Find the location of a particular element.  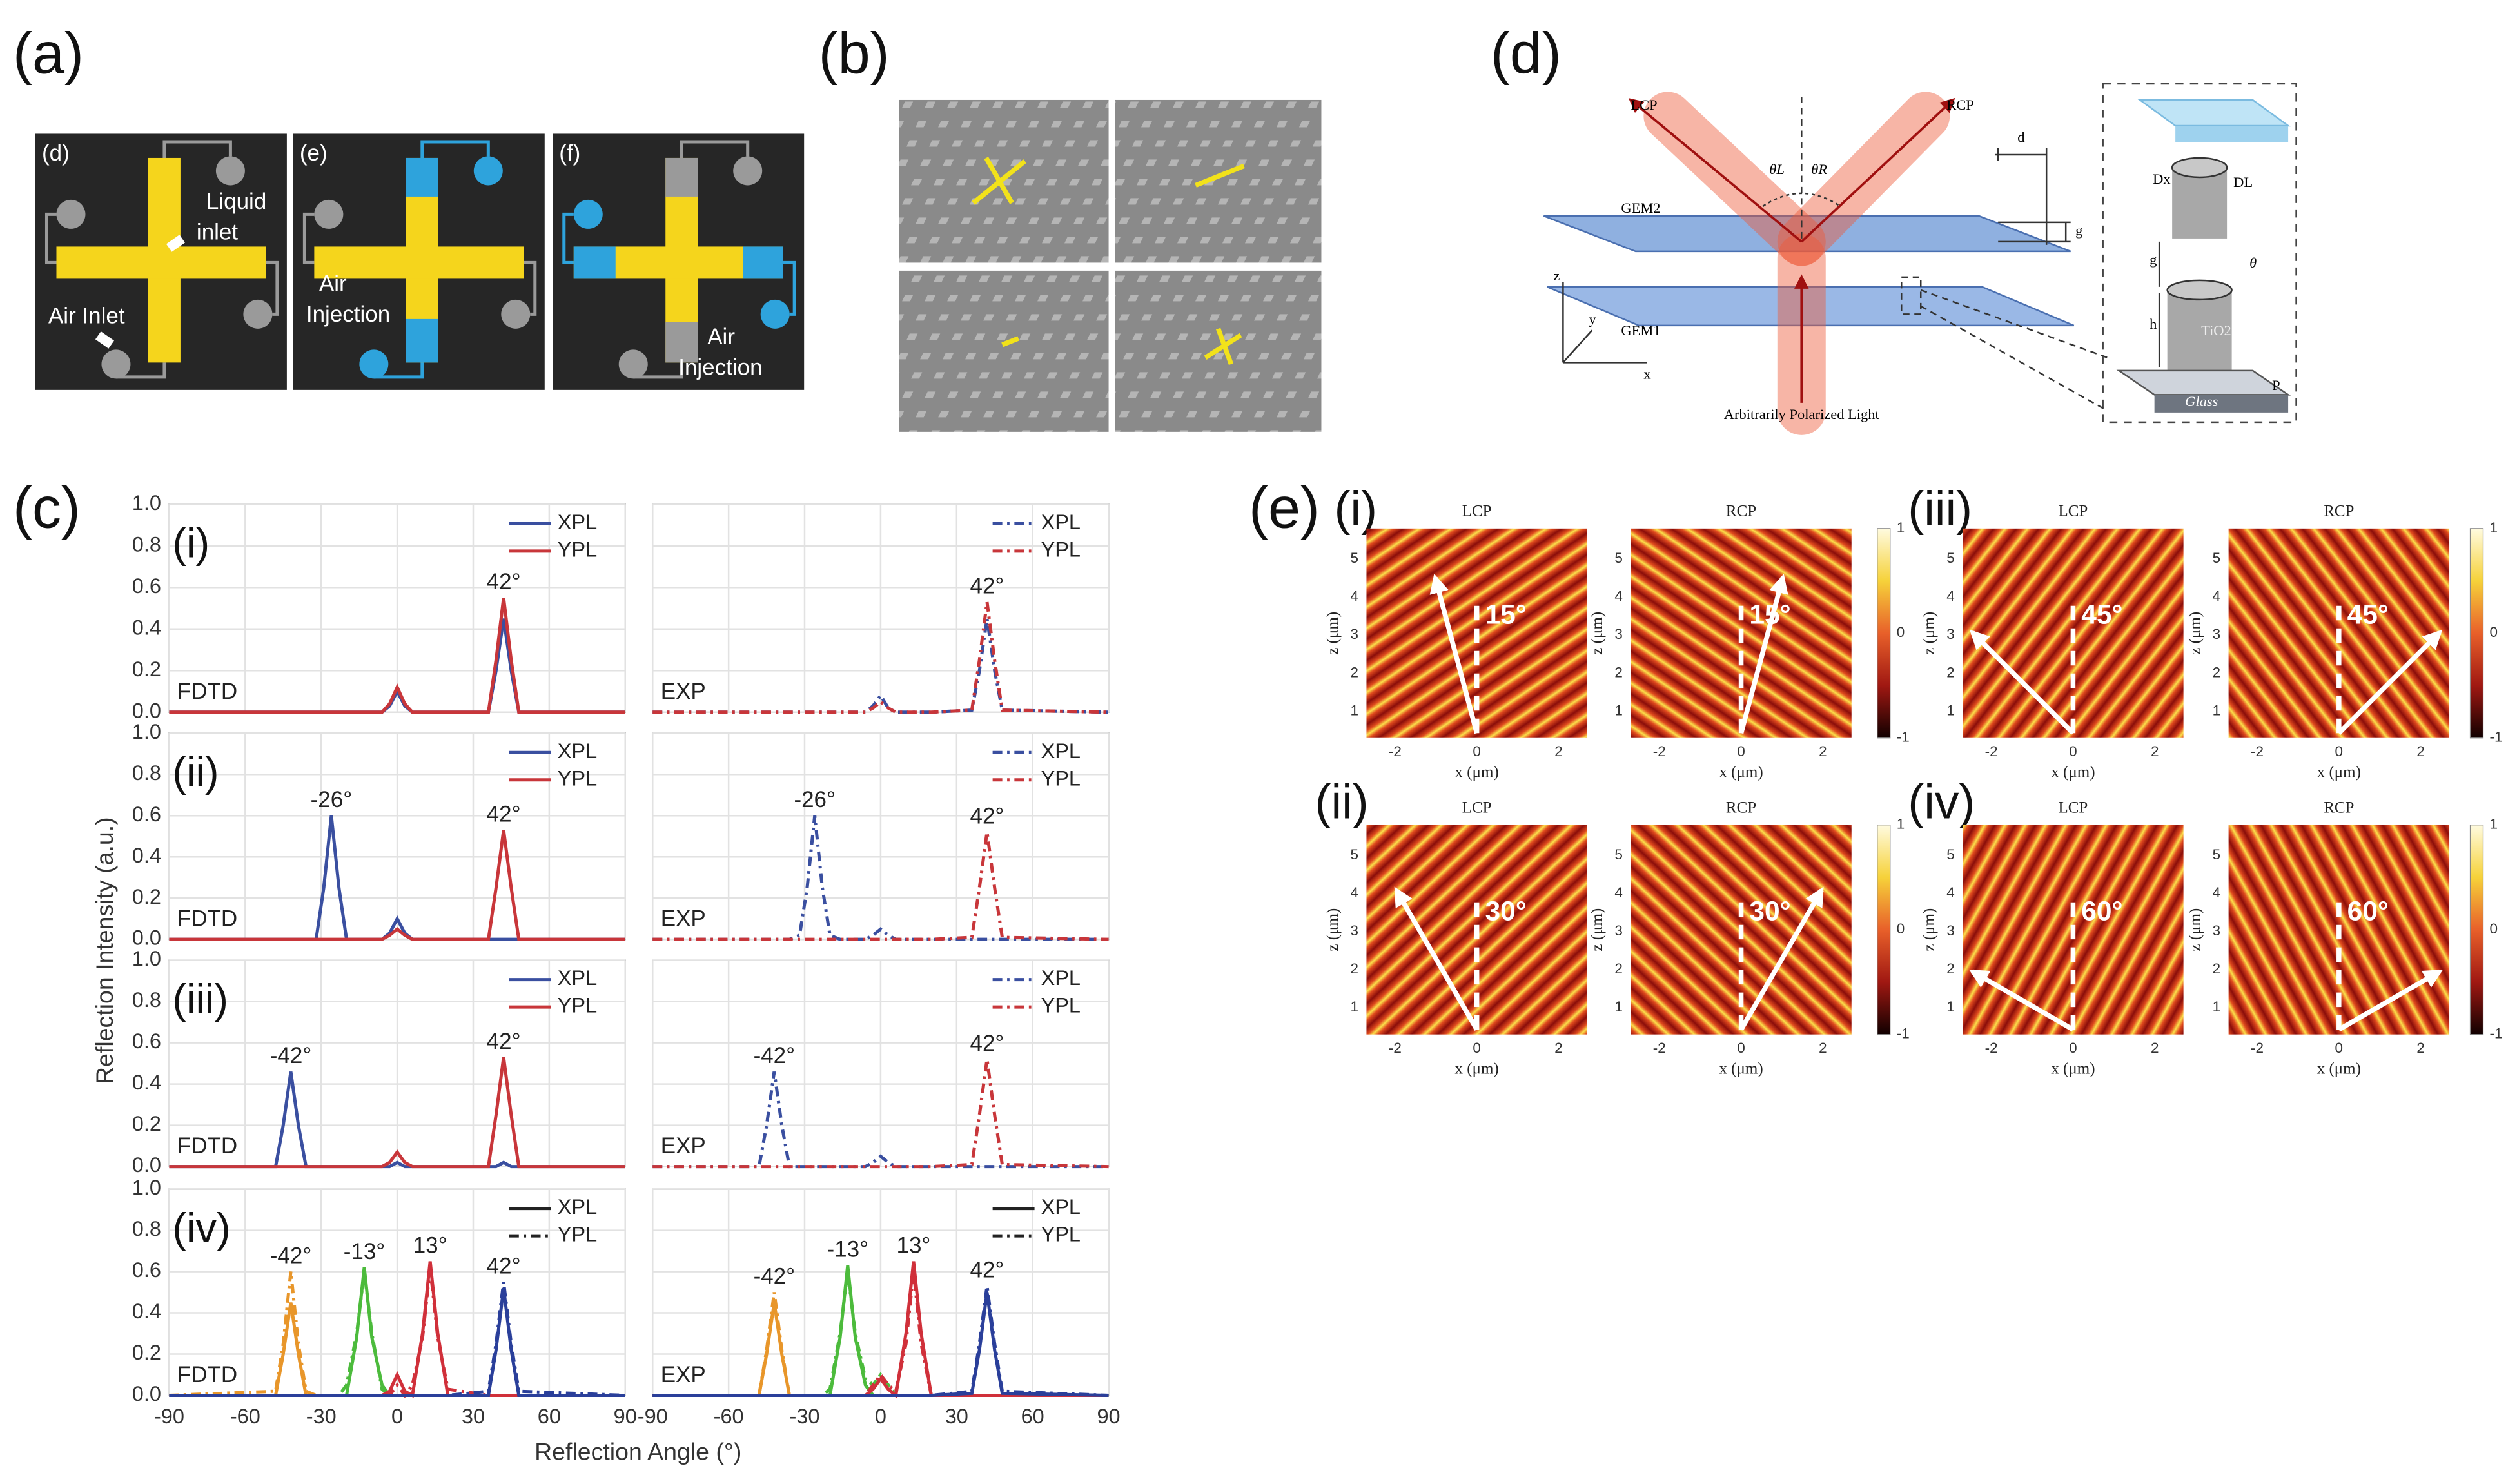

angle-label: 60° is located at coordinates (2101, 911).